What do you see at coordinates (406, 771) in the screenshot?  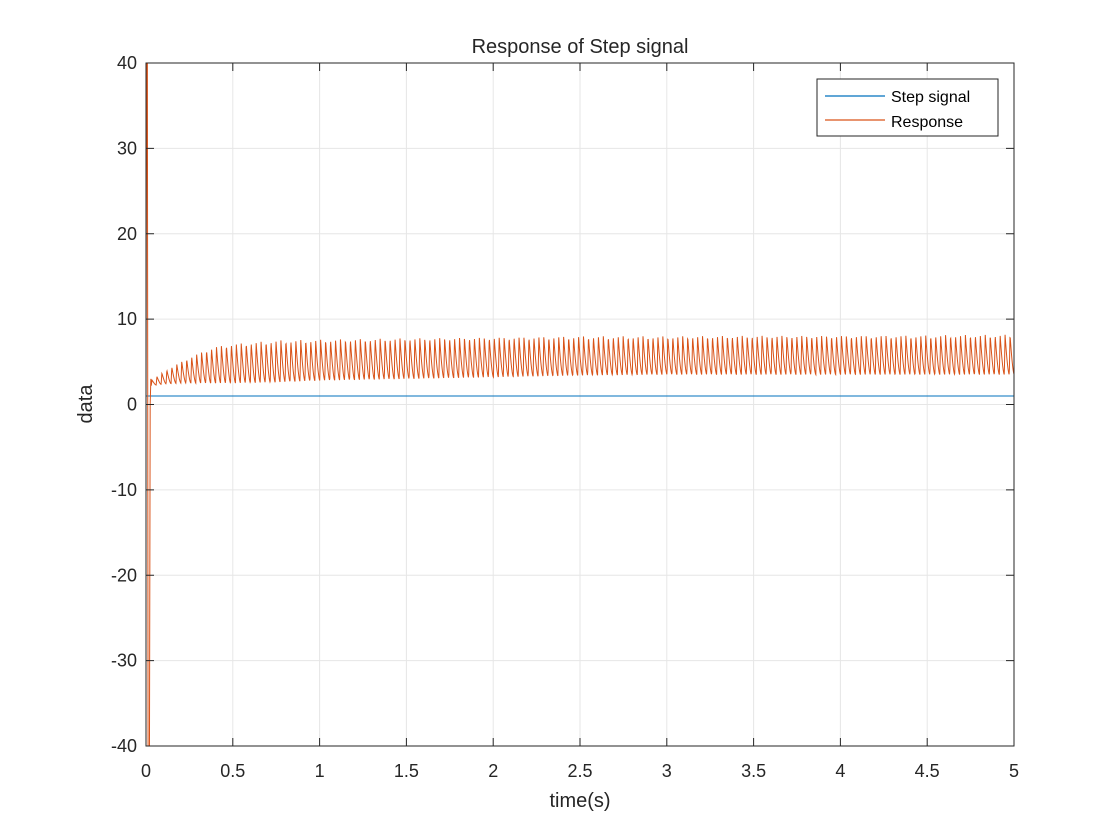 I see `x-tick-label: 1.5` at bounding box center [406, 771].